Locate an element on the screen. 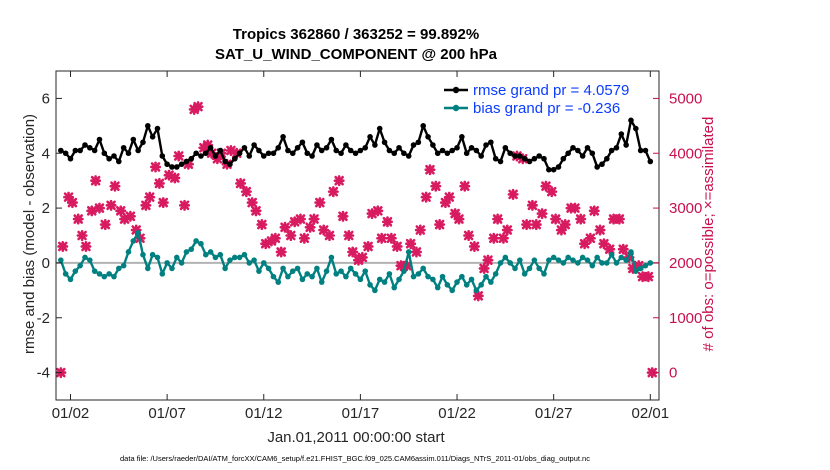 Image resolution: width=830 pixels, height=470 pixels. legend-entry: rmse grand pr = 4.0579 is located at coordinates (536, 90).